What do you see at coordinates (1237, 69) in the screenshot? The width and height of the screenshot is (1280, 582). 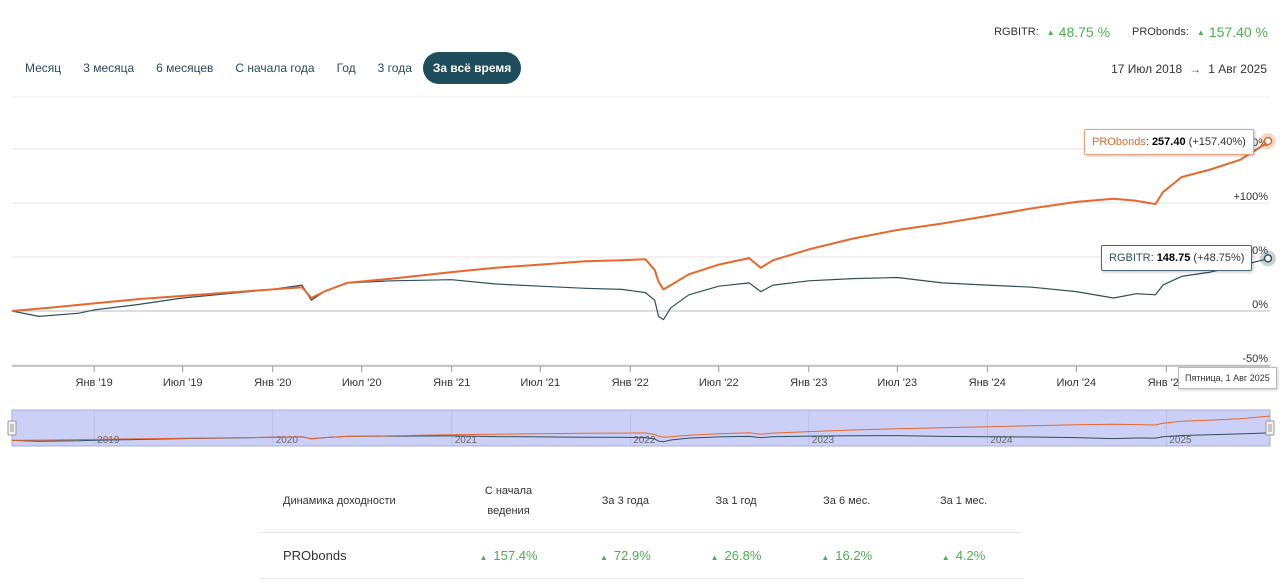 I see `date-to: 1 Авг 2025` at bounding box center [1237, 69].